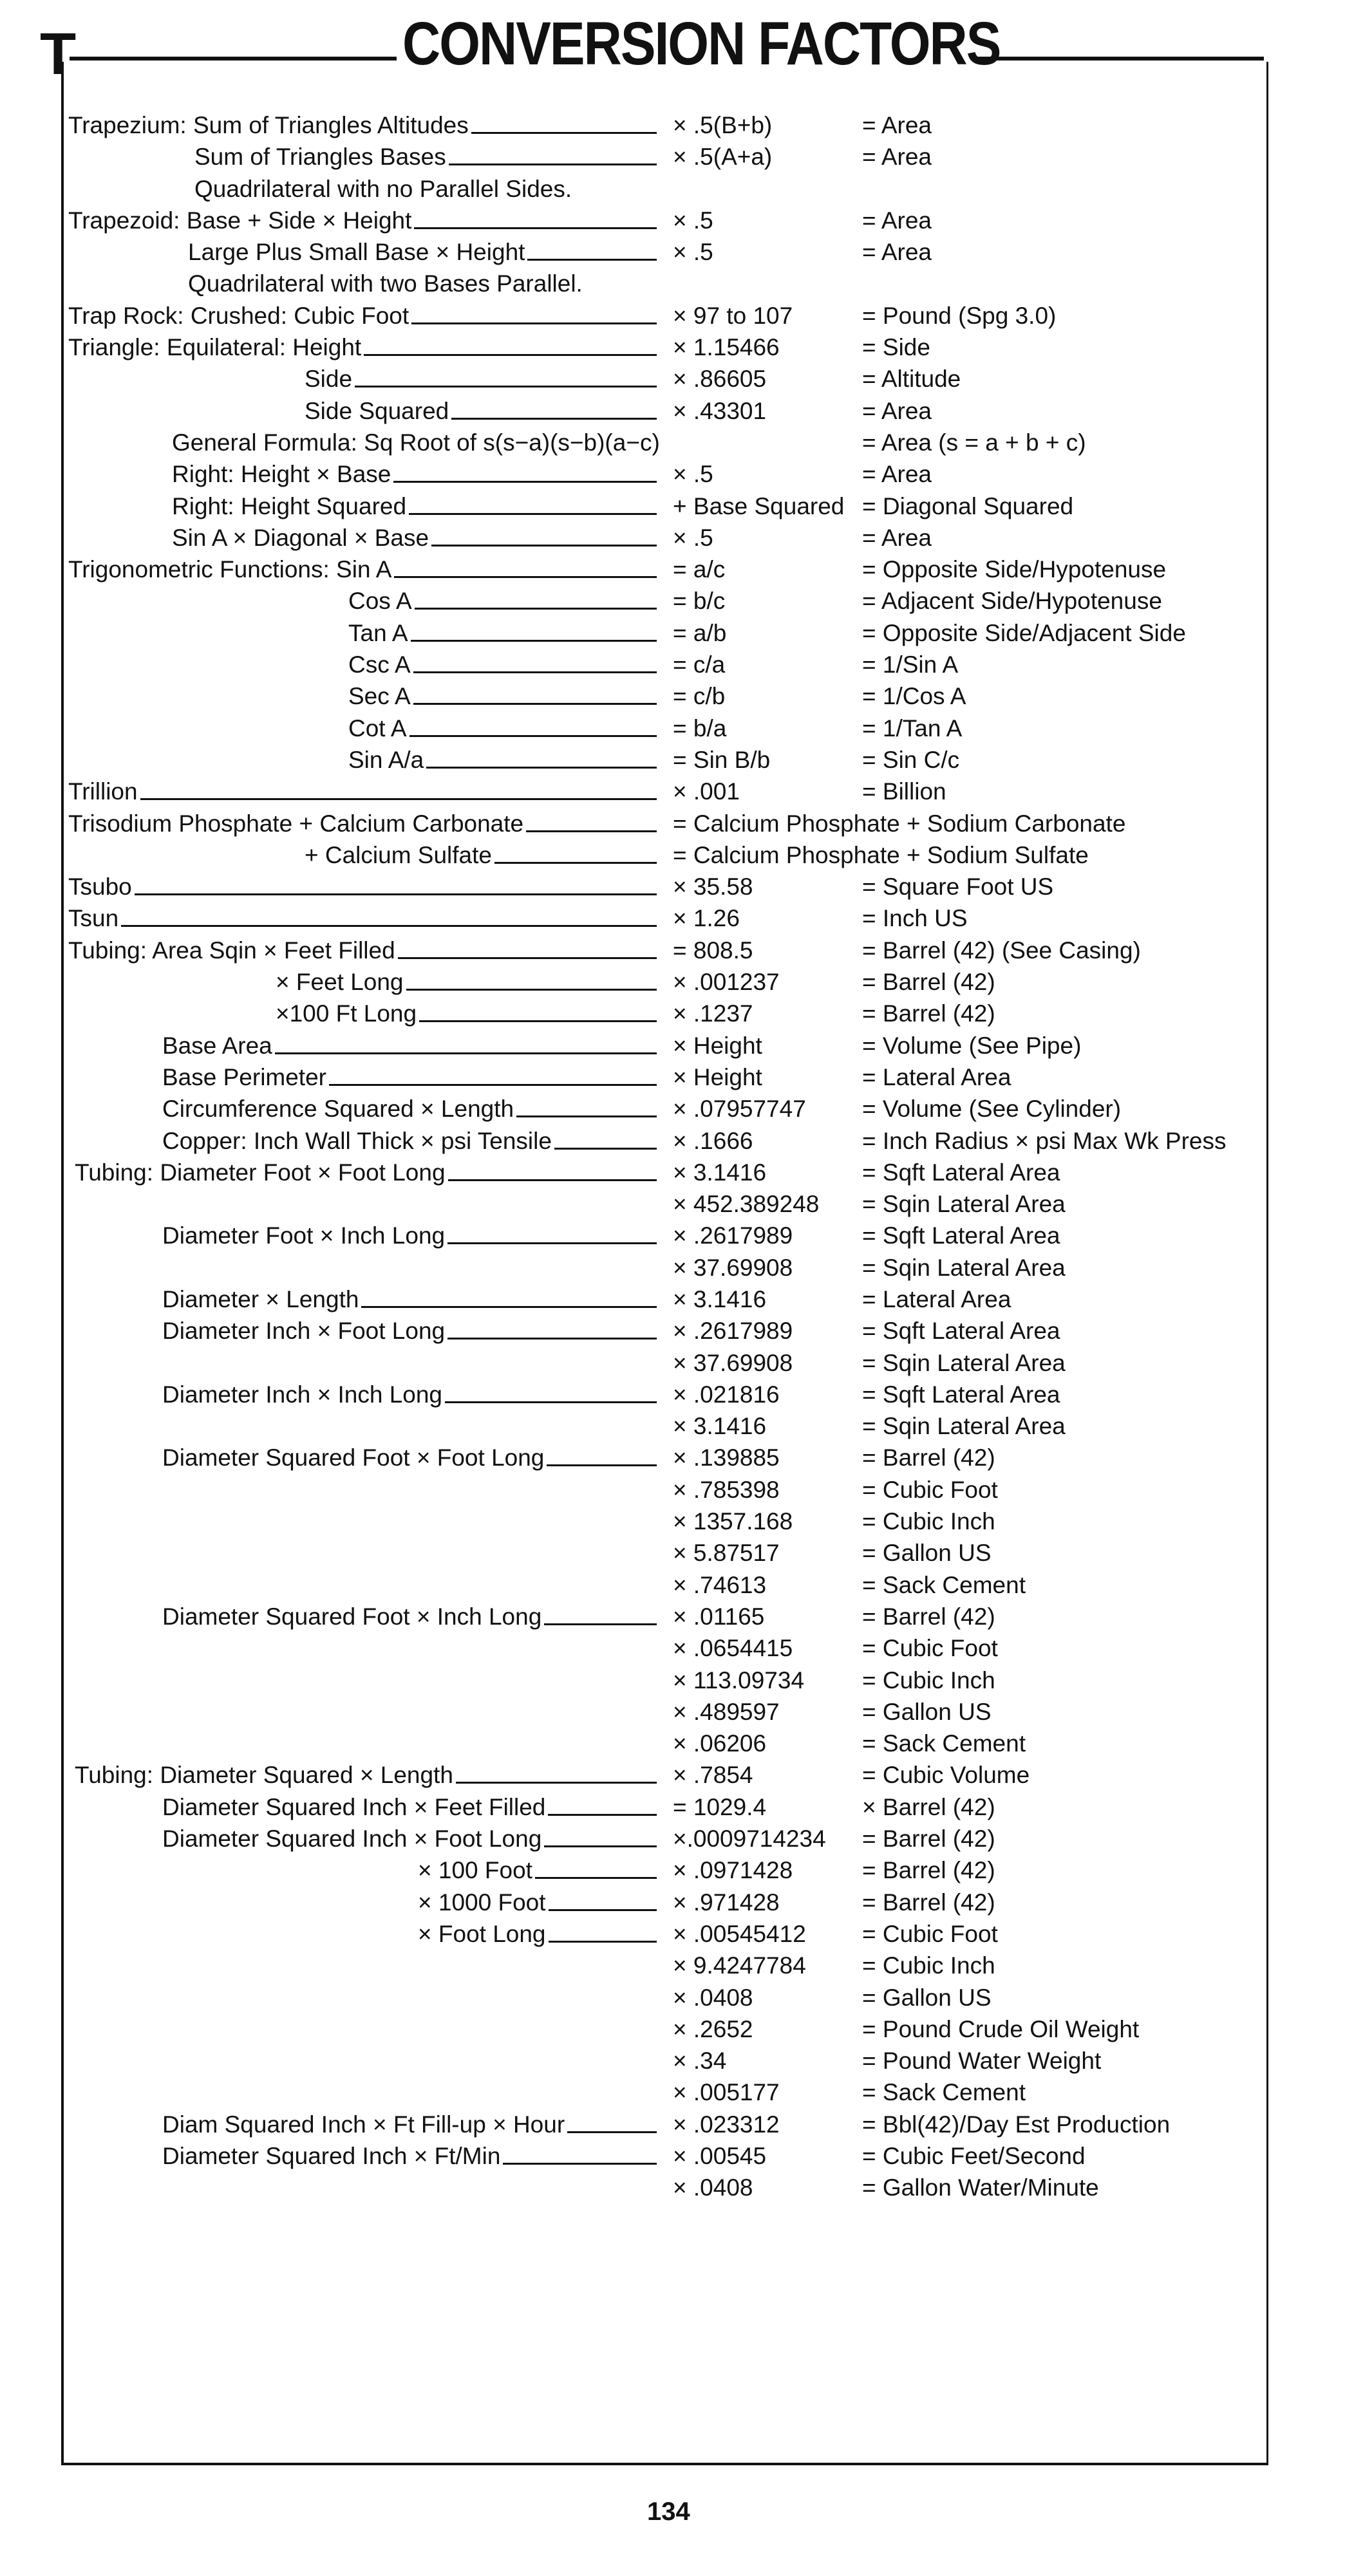  I want to click on row-label: Tan A, so click(378, 632).